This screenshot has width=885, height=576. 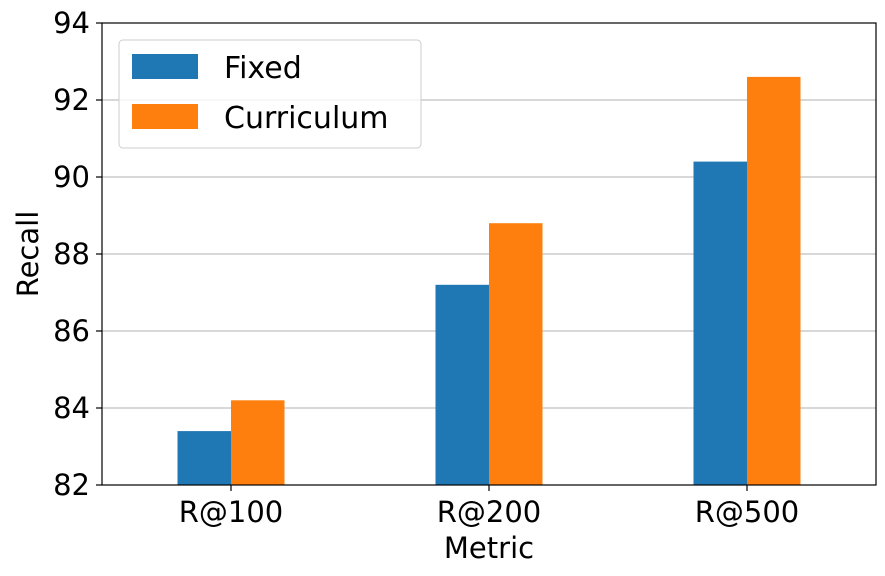 I want to click on y-tick-label: 88, so click(x=71, y=254).